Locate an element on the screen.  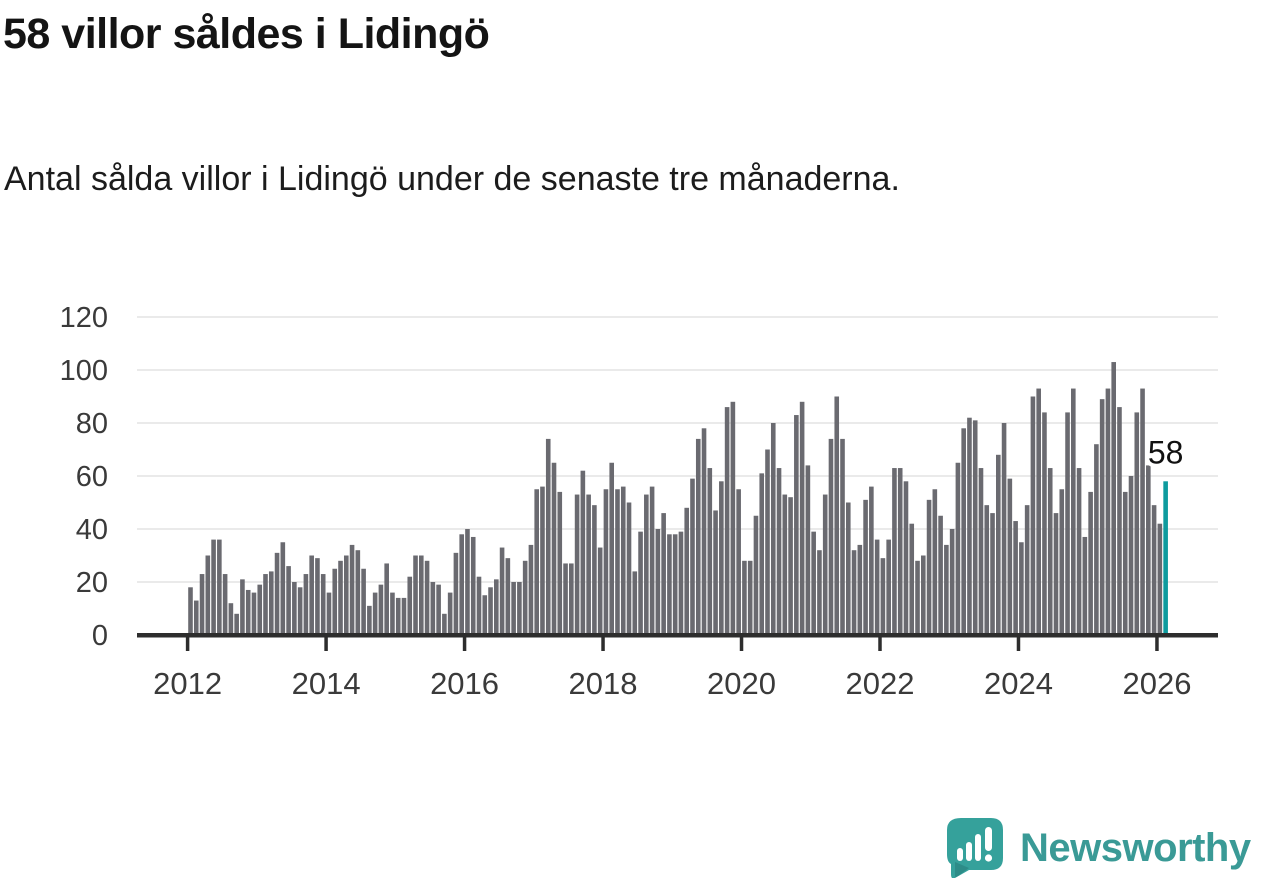
newsworthy-logo-icon is located at coordinates (975, 848).